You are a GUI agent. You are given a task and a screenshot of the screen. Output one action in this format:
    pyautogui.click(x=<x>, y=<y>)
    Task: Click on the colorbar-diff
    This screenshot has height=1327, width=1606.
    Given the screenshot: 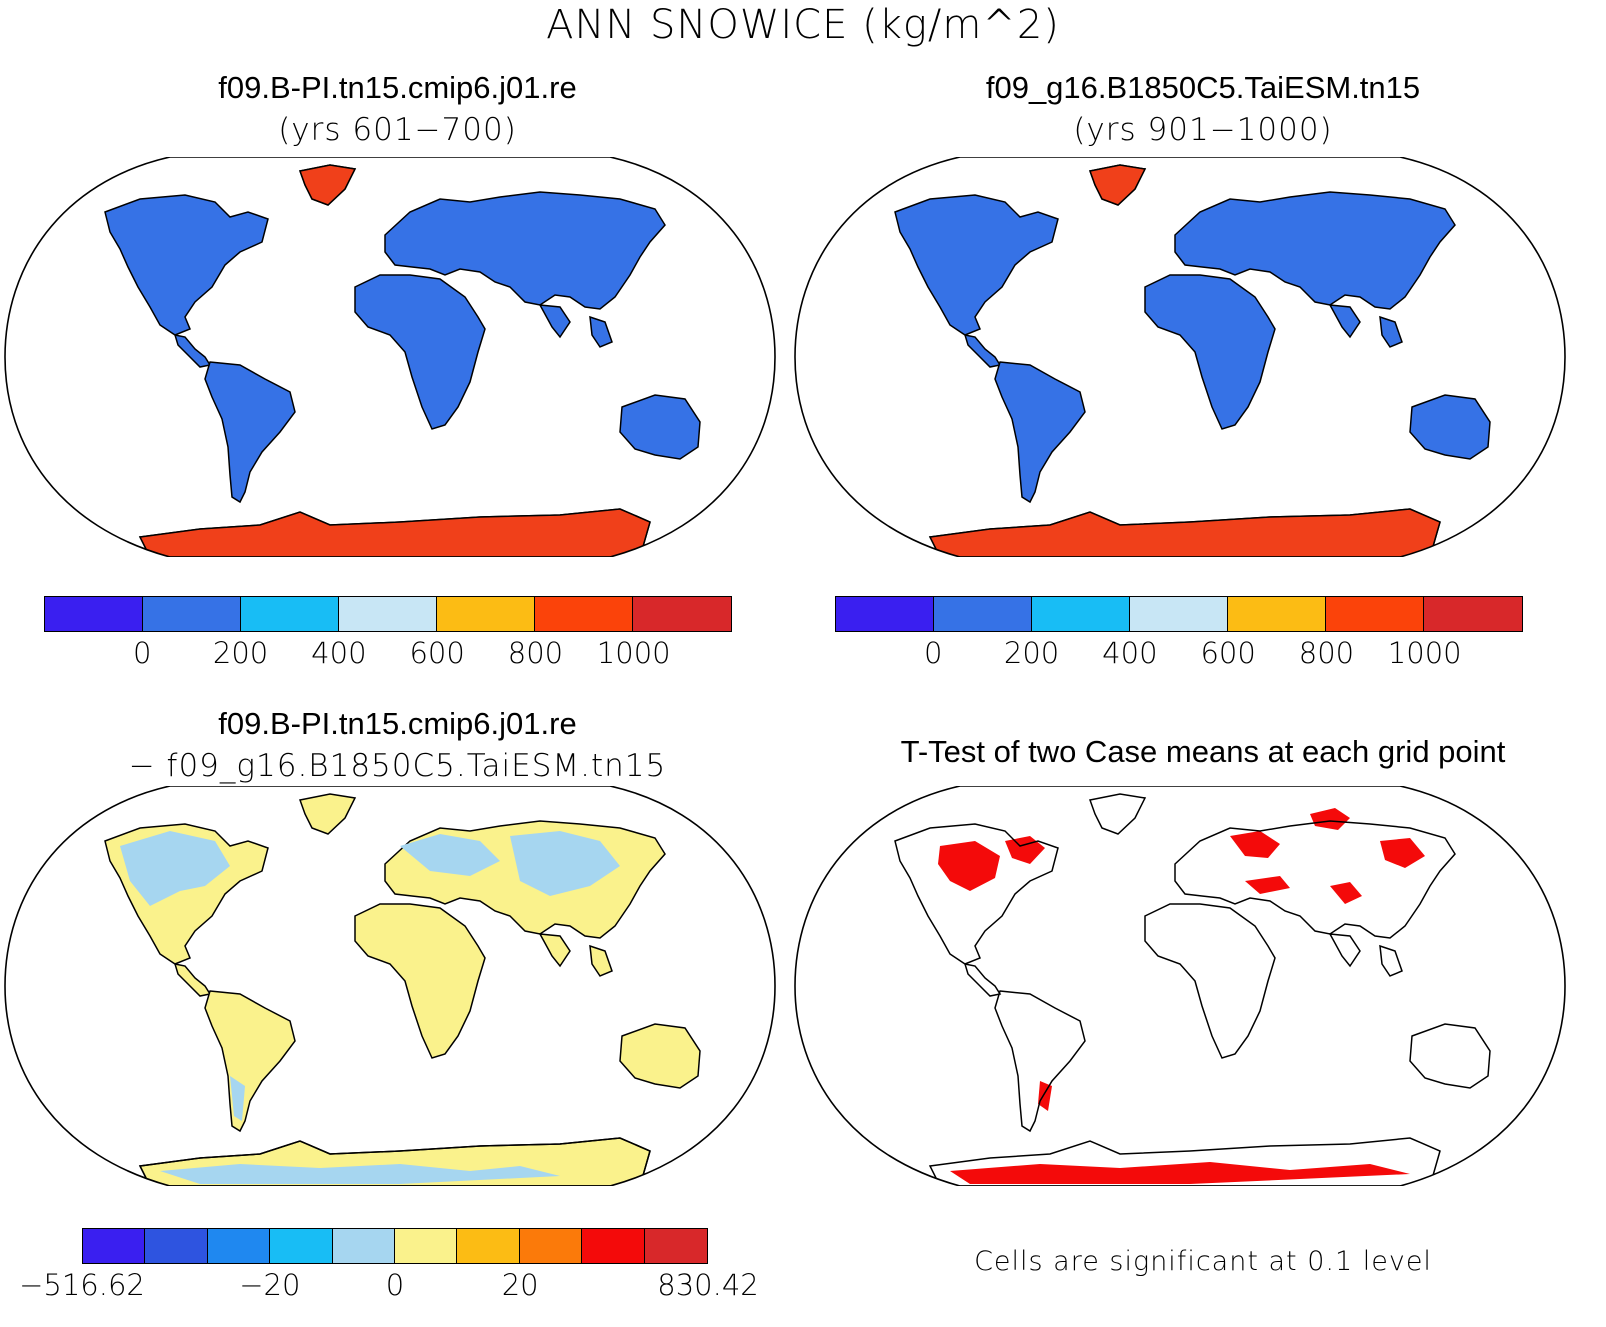 What is the action you would take?
    pyautogui.click(x=395, y=1246)
    